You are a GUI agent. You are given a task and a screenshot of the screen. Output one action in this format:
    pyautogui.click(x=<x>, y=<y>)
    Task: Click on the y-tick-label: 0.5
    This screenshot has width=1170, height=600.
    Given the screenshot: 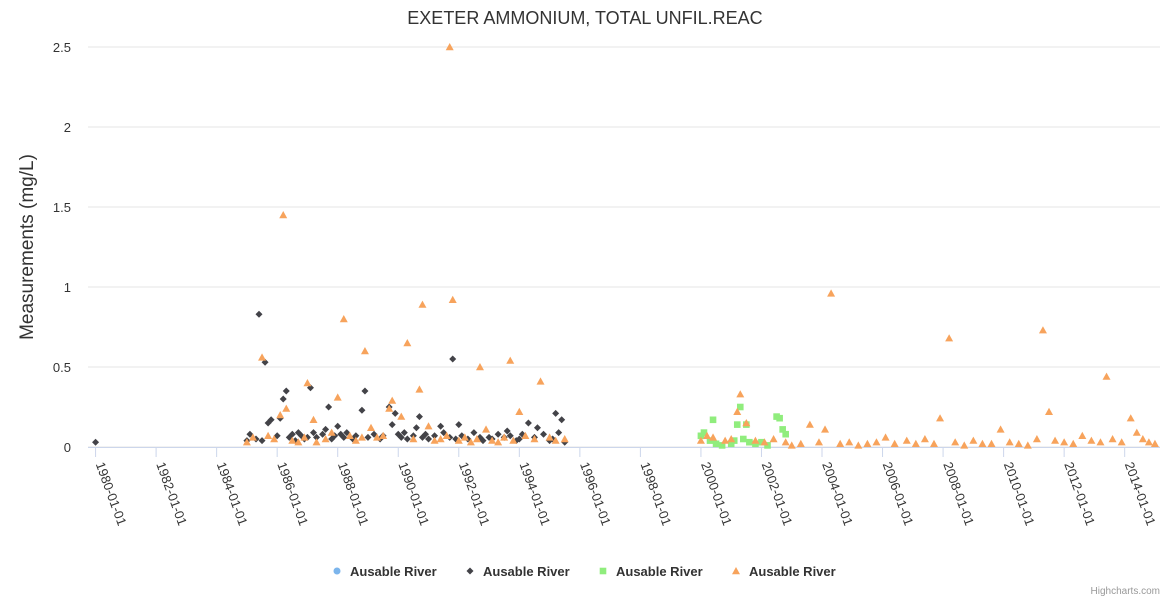 What is the action you would take?
    pyautogui.click(x=62, y=367)
    